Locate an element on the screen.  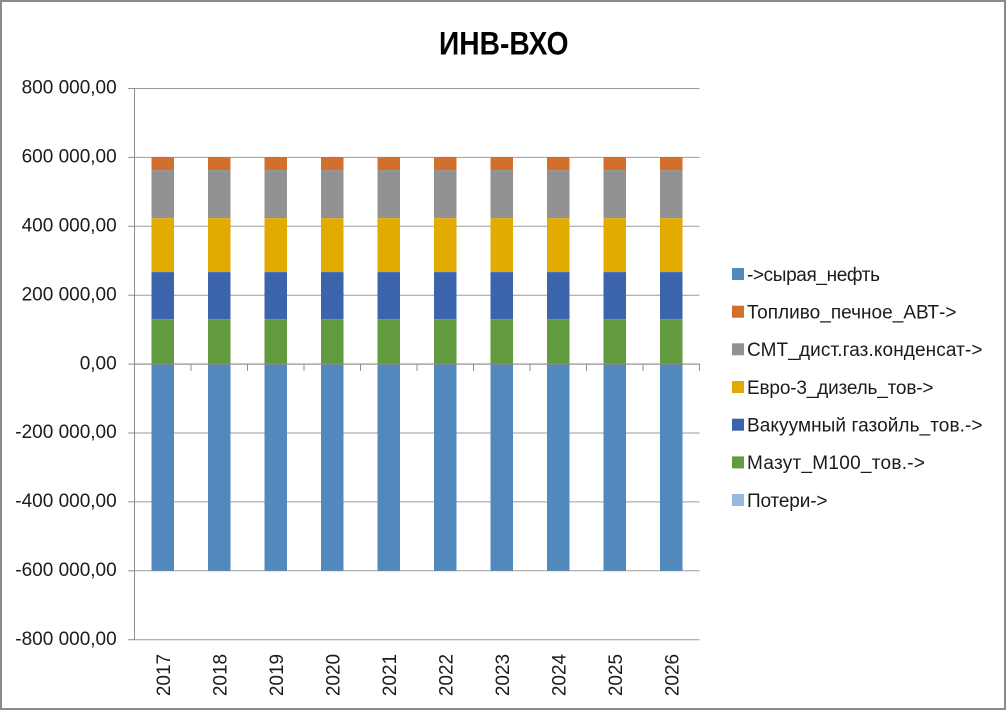
svg-text: 2025 is located at coordinates (616, 675).